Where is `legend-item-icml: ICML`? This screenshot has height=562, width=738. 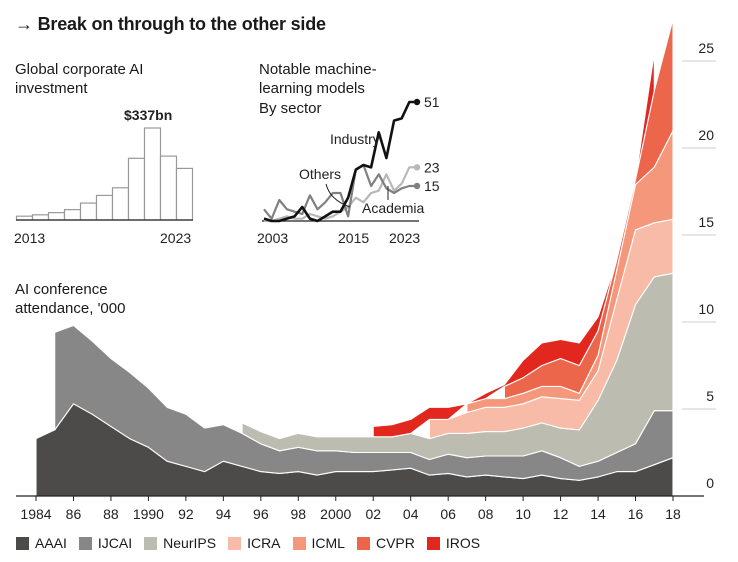
legend-item-icml: ICML is located at coordinates (318, 543).